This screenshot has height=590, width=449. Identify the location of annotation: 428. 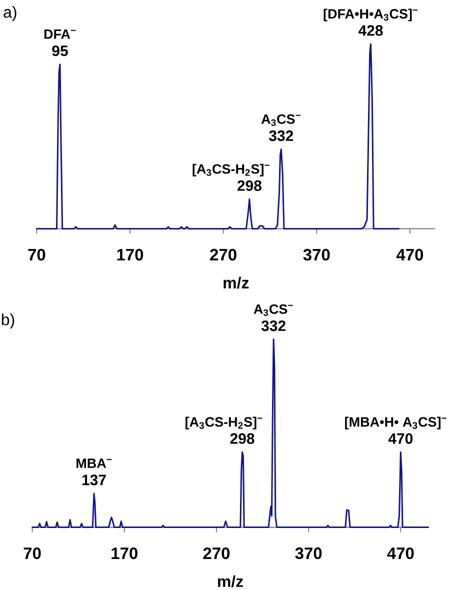
(370, 30).